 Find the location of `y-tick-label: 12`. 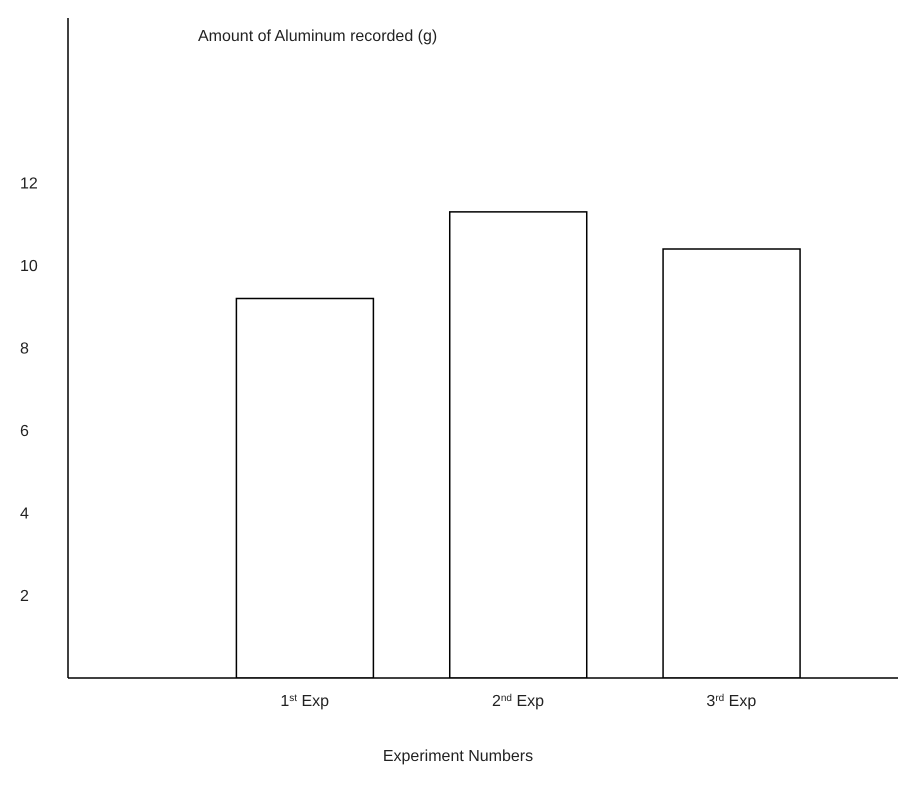

y-tick-label: 12 is located at coordinates (29, 184).